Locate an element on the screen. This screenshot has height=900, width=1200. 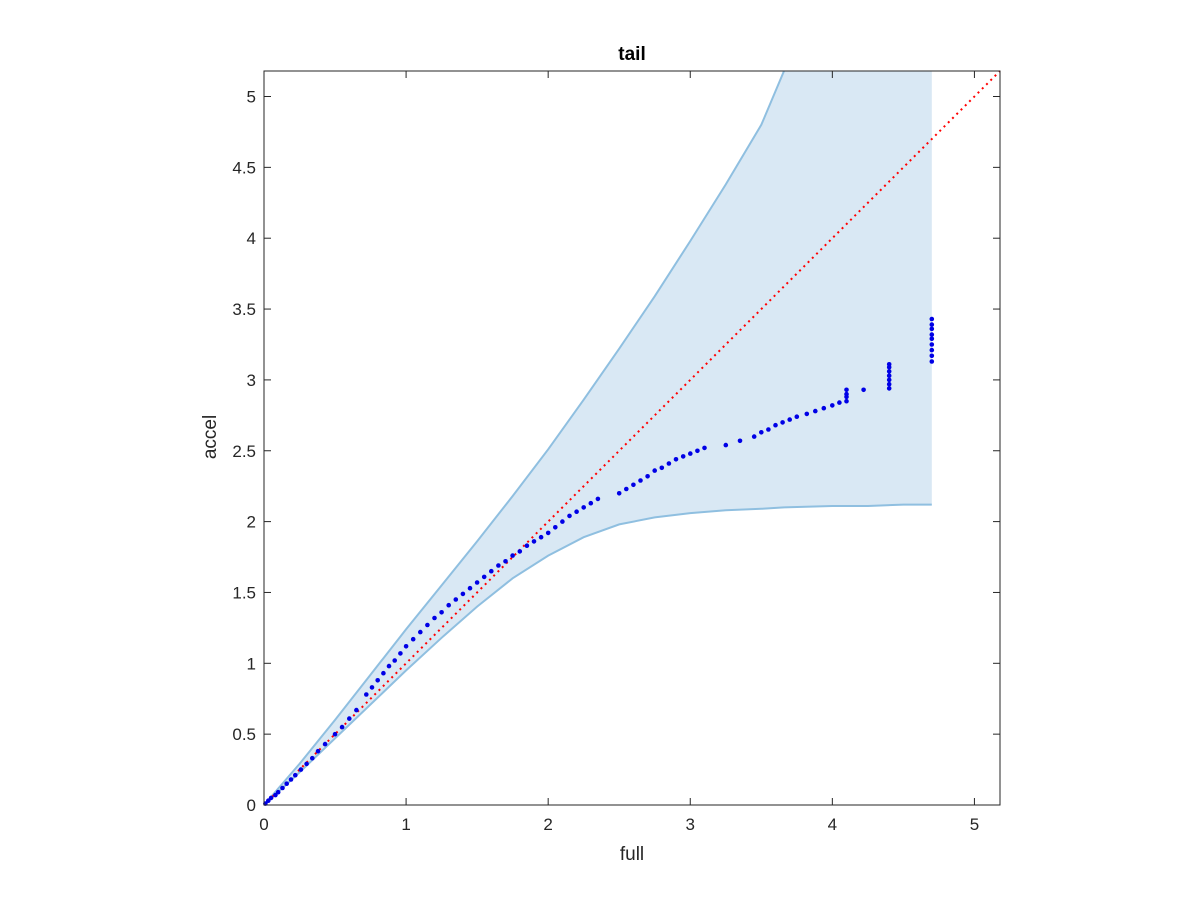
x-tick-label: 2 is located at coordinates (547, 824).